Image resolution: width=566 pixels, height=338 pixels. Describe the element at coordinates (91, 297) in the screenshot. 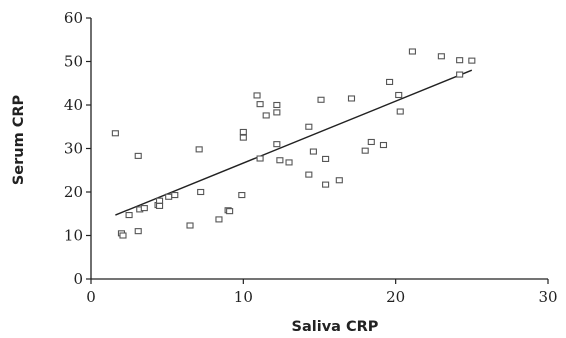

I see `x-tick-label: 0` at that location.